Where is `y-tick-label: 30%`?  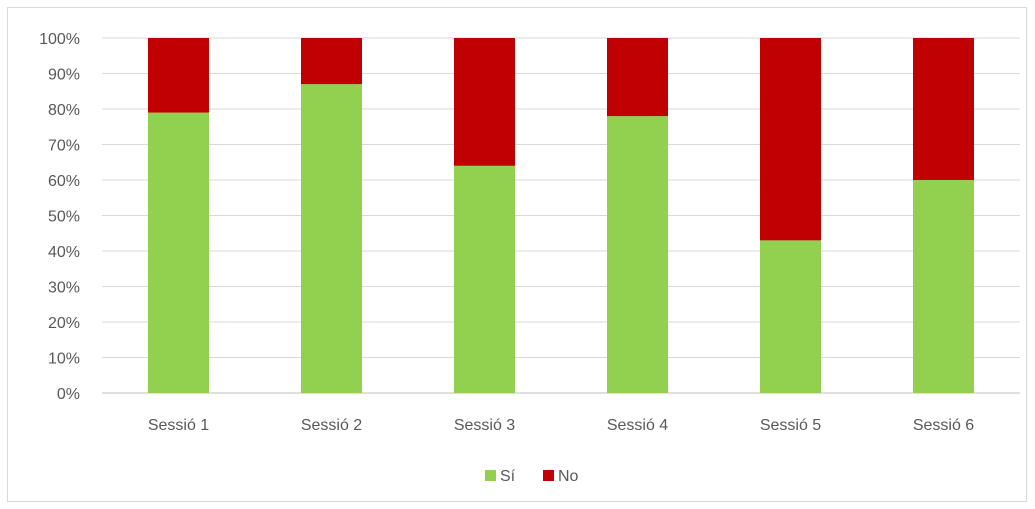
y-tick-label: 30% is located at coordinates (64, 288).